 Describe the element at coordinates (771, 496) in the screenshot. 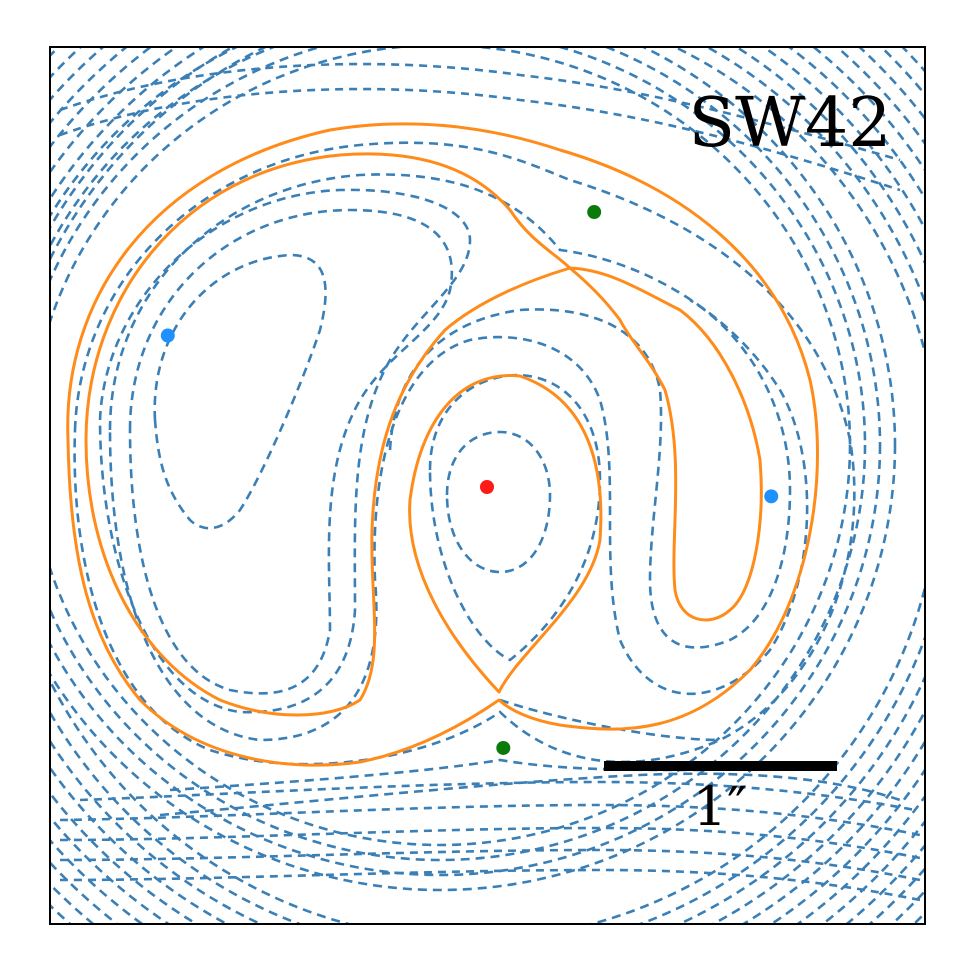

I see `minimum-right-point` at that location.